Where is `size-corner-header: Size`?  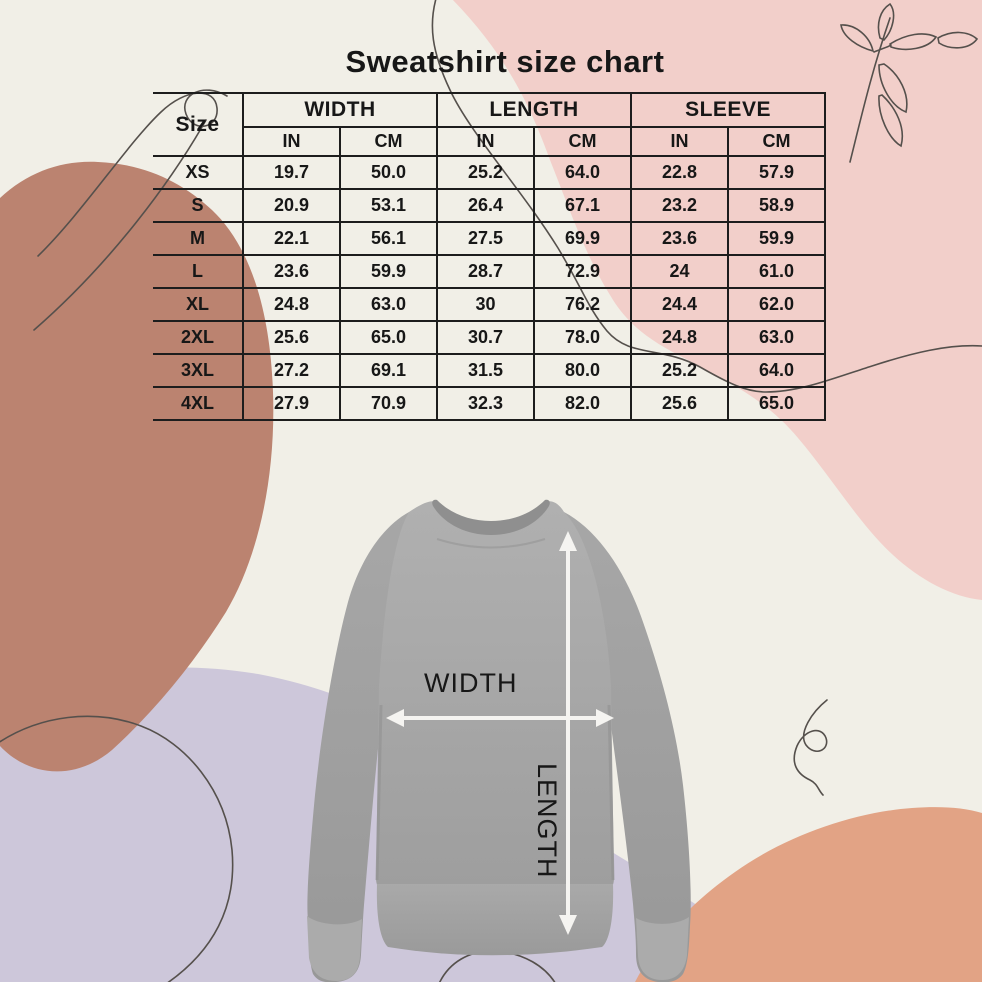
size-corner-header: Size is located at coordinates (198, 124).